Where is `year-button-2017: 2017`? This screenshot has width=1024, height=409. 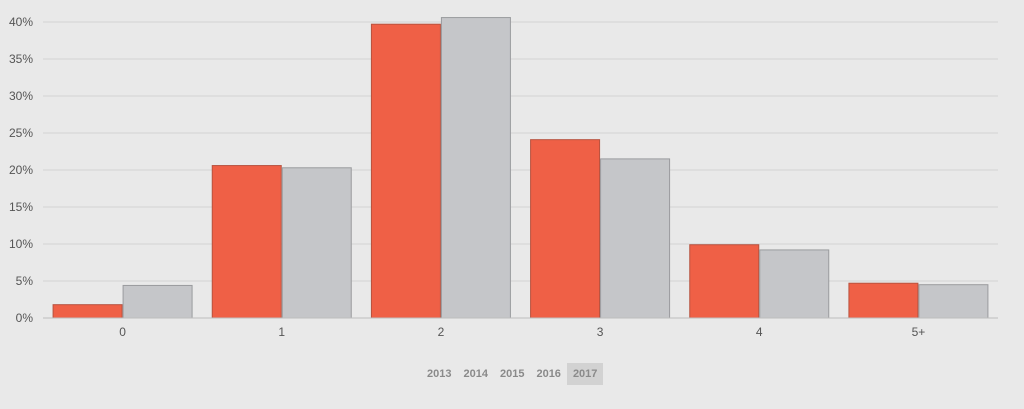 year-button-2017: 2017 is located at coordinates (585, 374).